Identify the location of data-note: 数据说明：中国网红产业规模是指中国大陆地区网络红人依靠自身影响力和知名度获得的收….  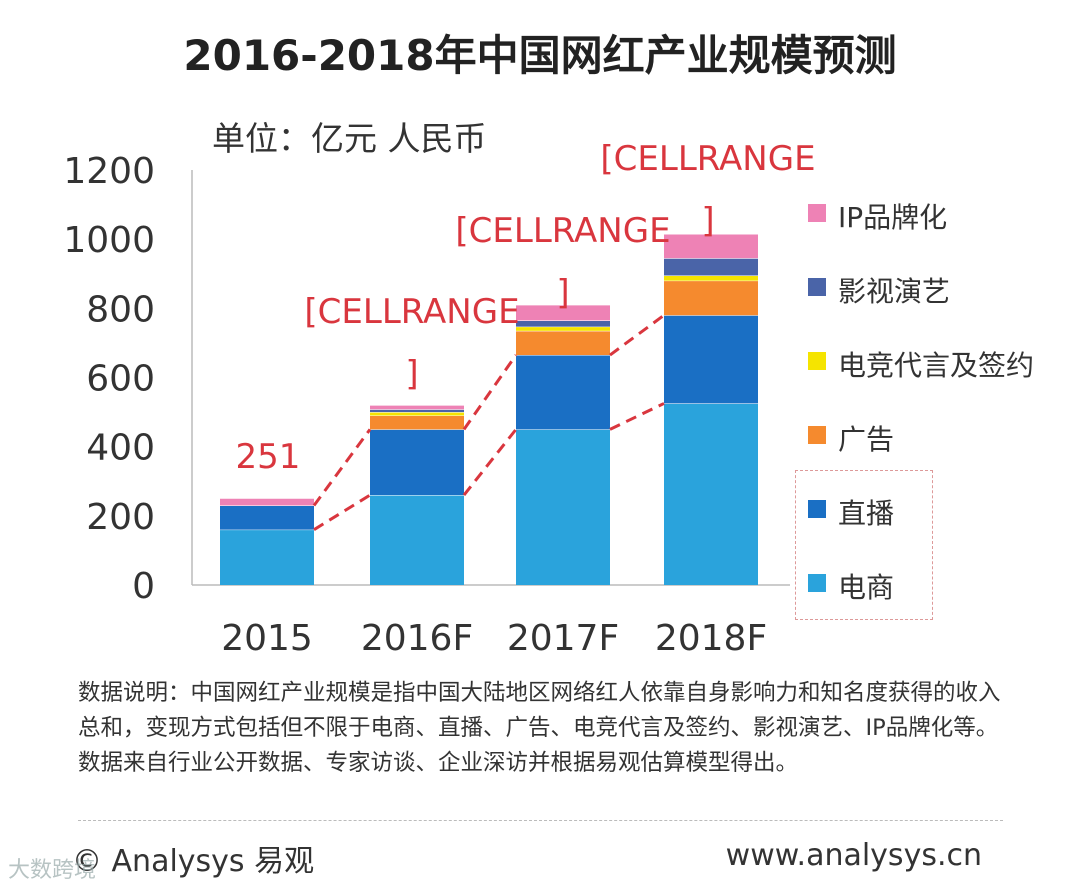
(539, 728).